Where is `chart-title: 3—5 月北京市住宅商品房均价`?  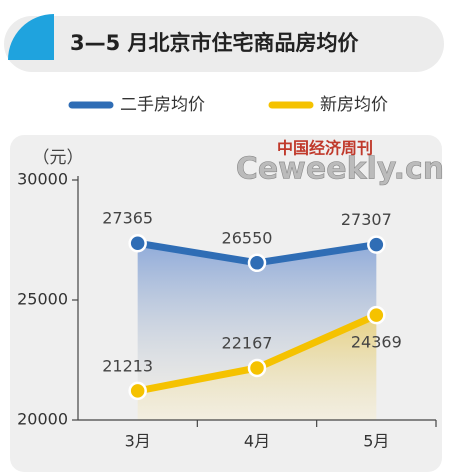
chart-title: 3—5 月北京市住宅商品房均价 is located at coordinates (215, 43).